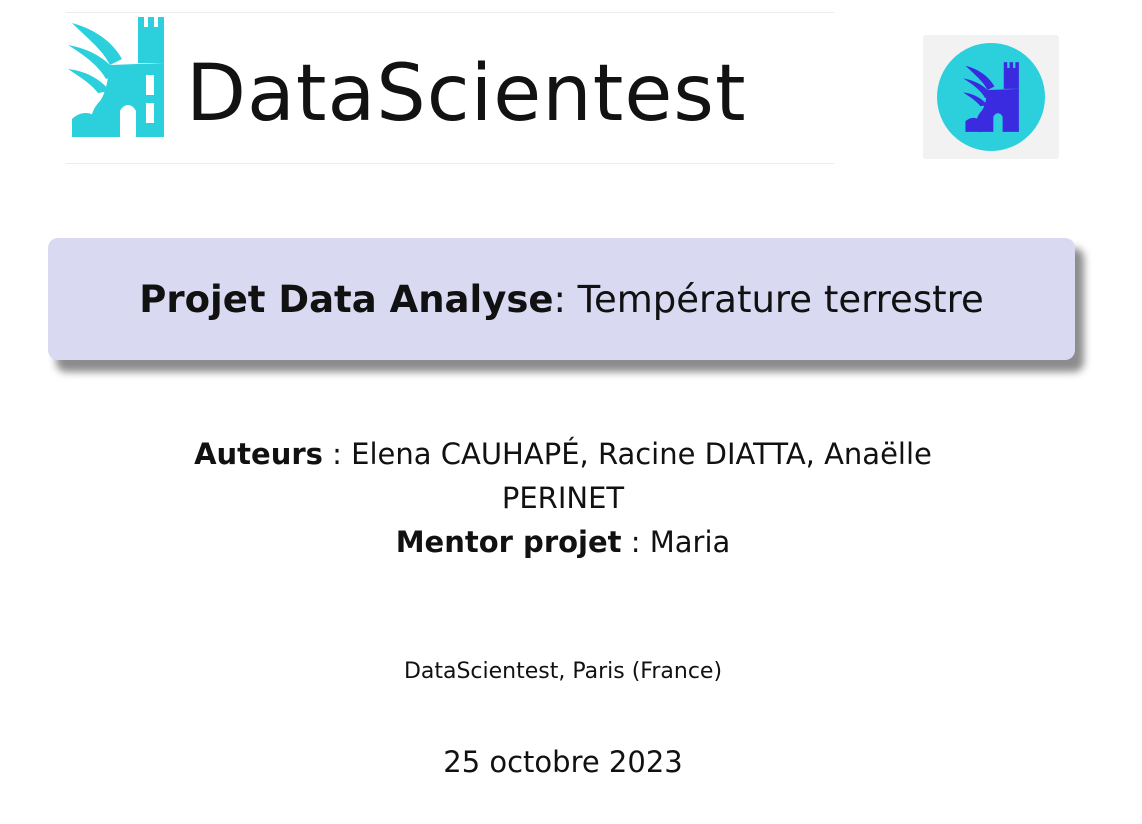 Image resolution: width=1142 pixels, height=824 pixels. I want to click on date: 25 octobre 2023, so click(563, 762).